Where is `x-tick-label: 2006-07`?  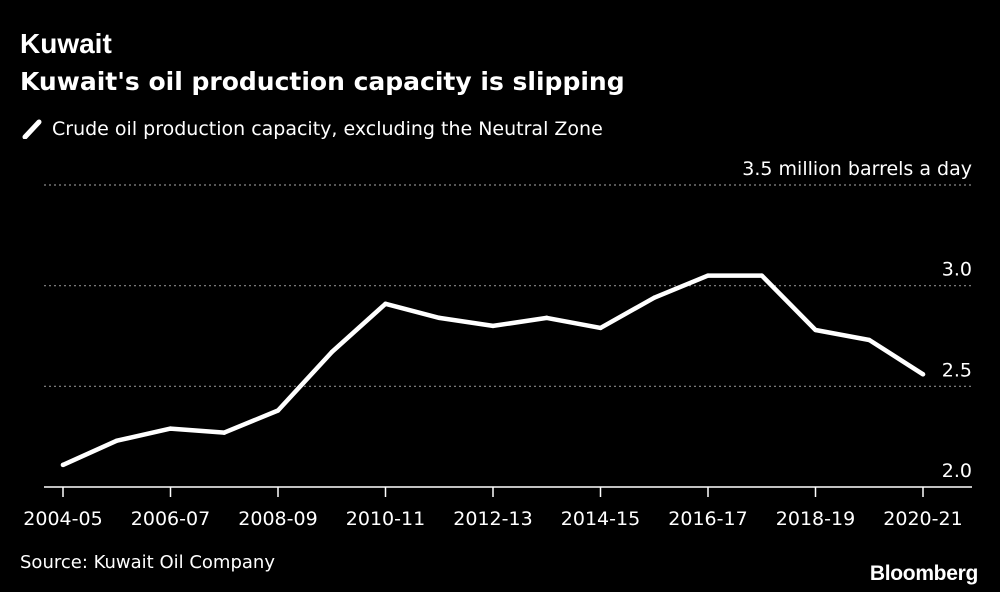
x-tick-label: 2006-07 is located at coordinates (170, 519).